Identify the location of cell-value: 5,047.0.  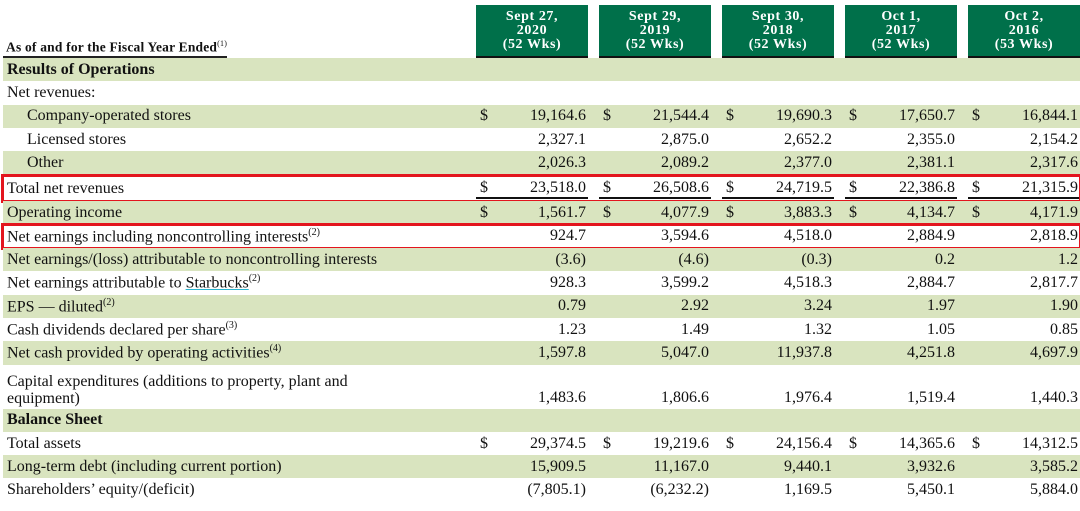
(685, 352).